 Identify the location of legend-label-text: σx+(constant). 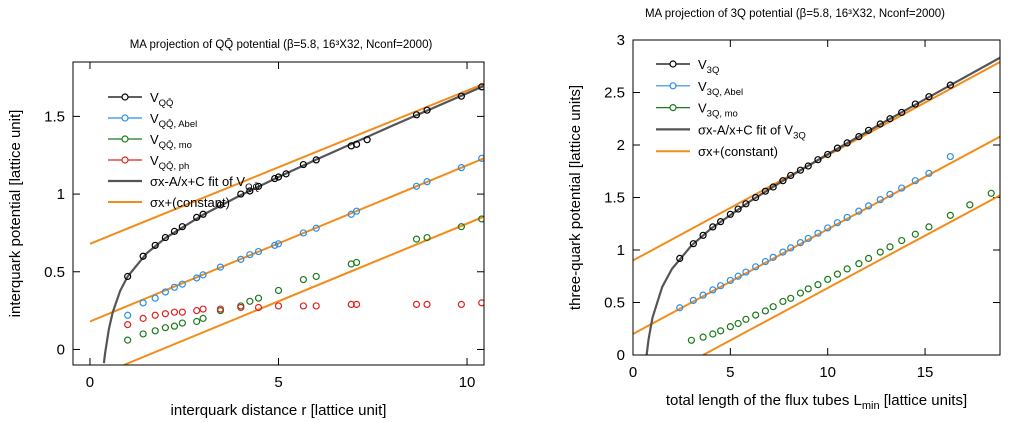
(190, 202).